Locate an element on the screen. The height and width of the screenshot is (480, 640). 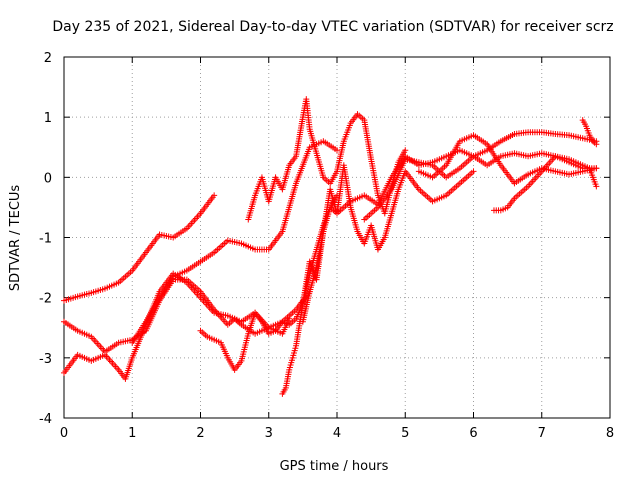
x-axis-label: GPS time / hours is located at coordinates (334, 466).